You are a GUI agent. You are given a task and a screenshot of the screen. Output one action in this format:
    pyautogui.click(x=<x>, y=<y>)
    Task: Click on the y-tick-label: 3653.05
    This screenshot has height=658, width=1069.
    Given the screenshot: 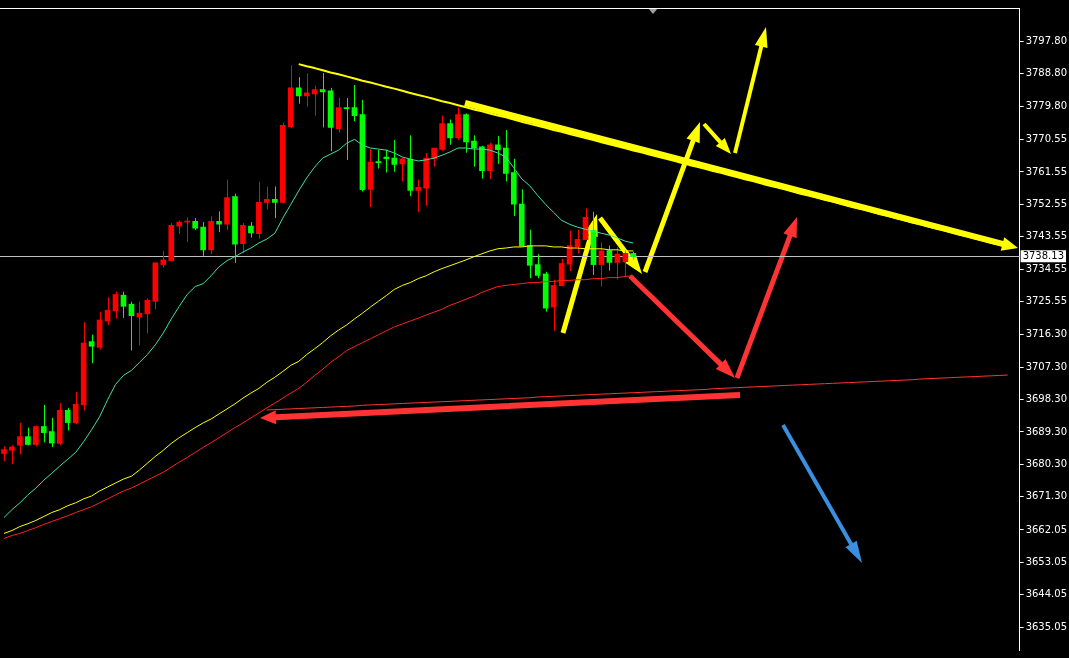 What is the action you would take?
    pyautogui.click(x=1046, y=561)
    